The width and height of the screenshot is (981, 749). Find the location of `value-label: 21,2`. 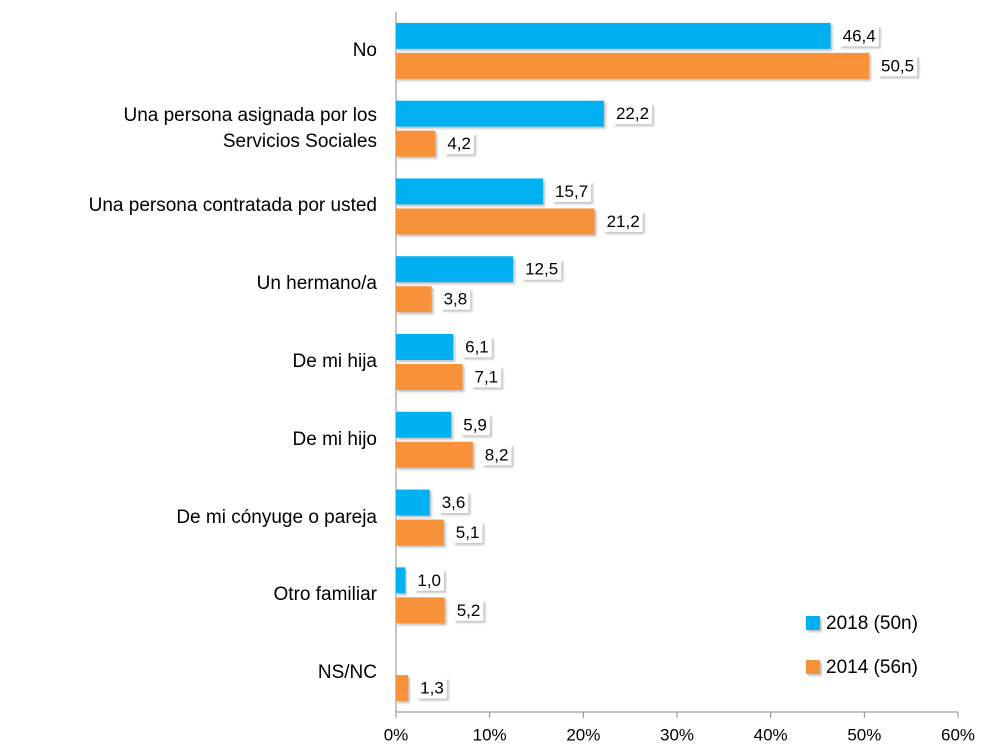

value-label: 21,2 is located at coordinates (623, 221).